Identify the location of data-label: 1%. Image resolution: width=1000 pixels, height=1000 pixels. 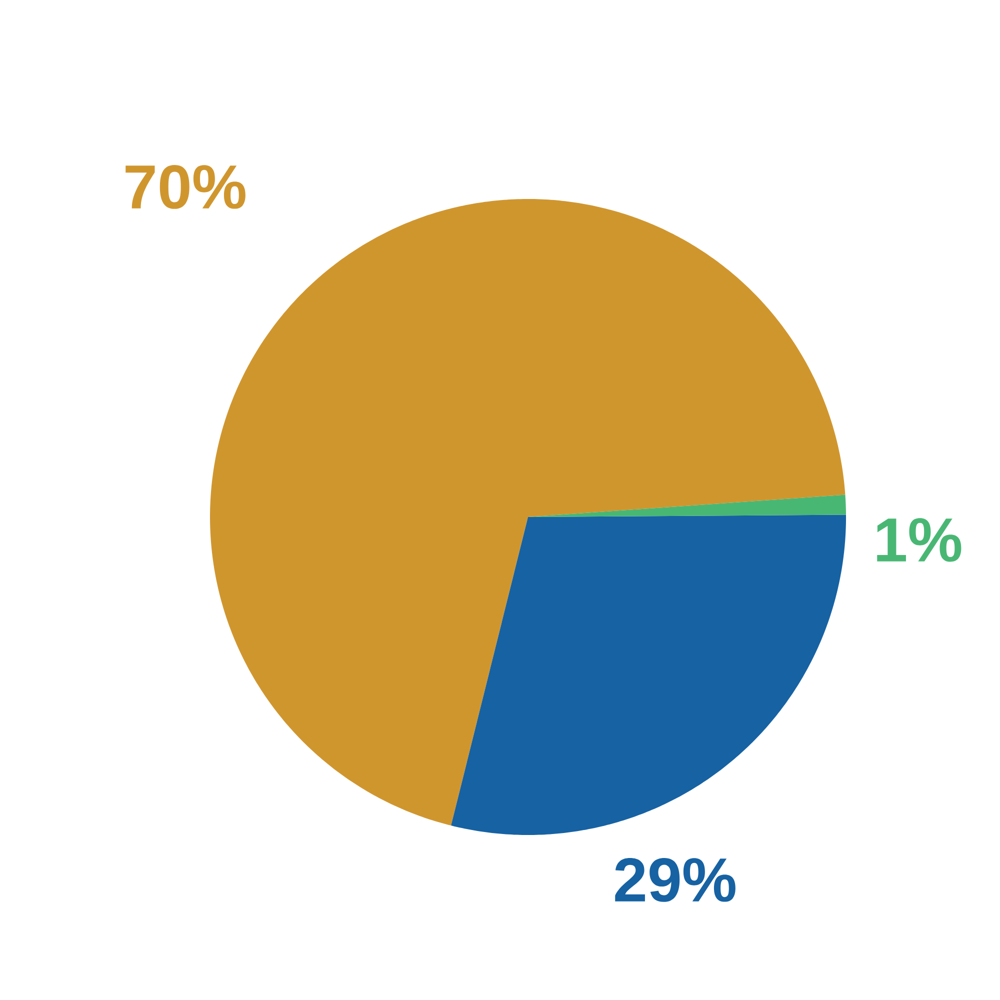
(919, 540).